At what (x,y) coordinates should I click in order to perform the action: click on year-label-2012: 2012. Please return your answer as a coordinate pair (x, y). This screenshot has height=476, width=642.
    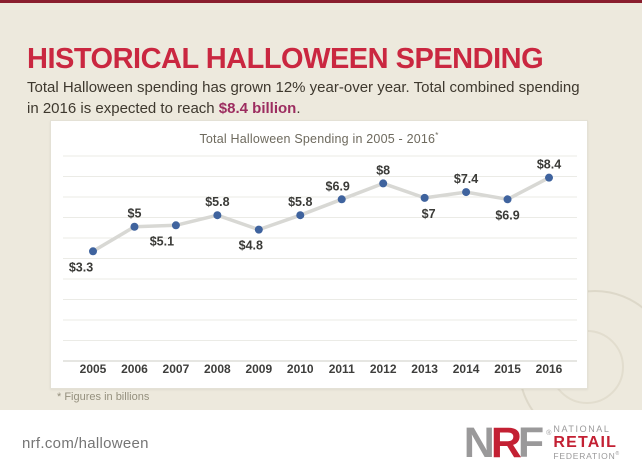
    Looking at the image, I should click on (383, 369).